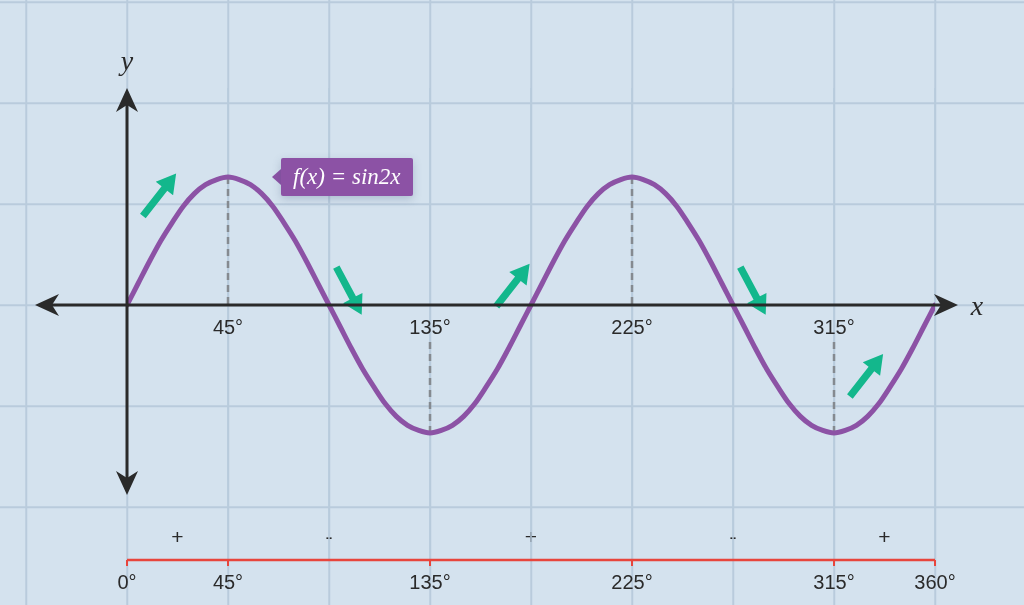  Describe the element at coordinates (430, 582) in the screenshot. I see `x-tick-label: 135°` at that location.